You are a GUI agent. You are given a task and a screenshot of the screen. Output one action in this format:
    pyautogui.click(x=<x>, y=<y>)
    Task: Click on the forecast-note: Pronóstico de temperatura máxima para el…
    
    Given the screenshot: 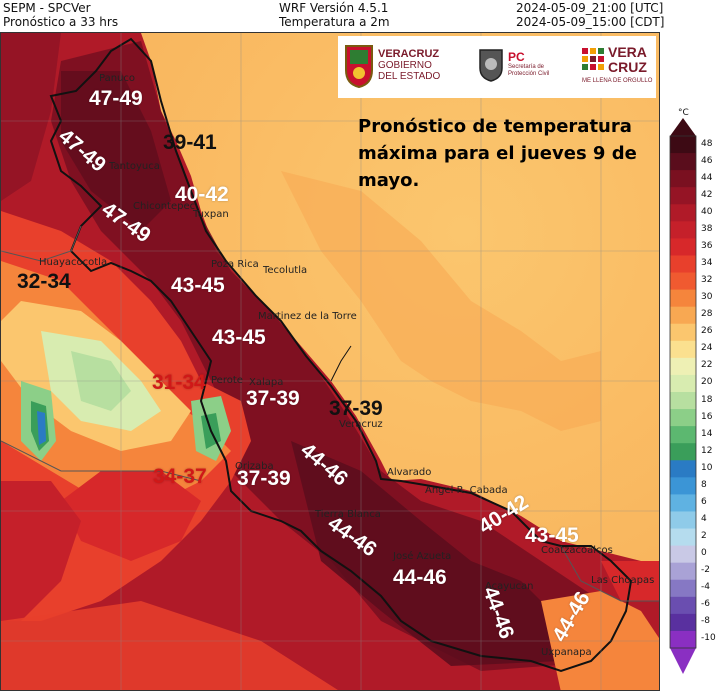 What is the action you would take?
    pyautogui.click(x=497, y=153)
    